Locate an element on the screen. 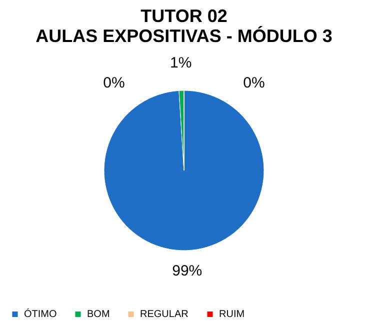  legend-label: BOM is located at coordinates (98, 314).